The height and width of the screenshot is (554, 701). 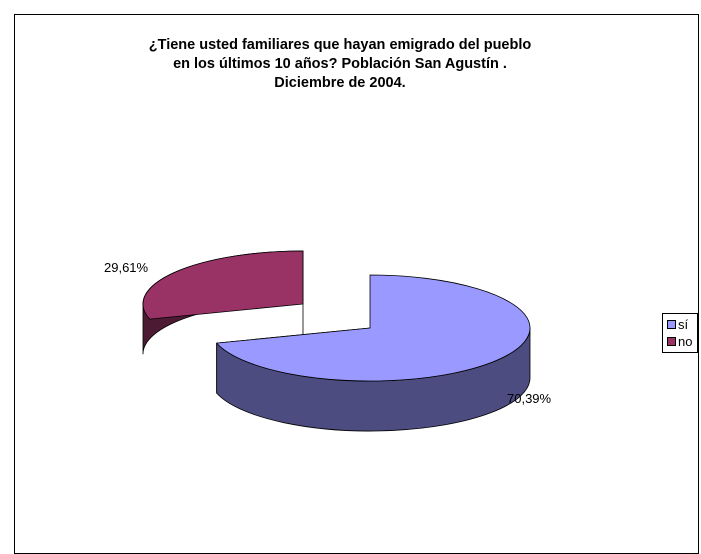 I want to click on legend-item-no: no, so click(x=682, y=341).